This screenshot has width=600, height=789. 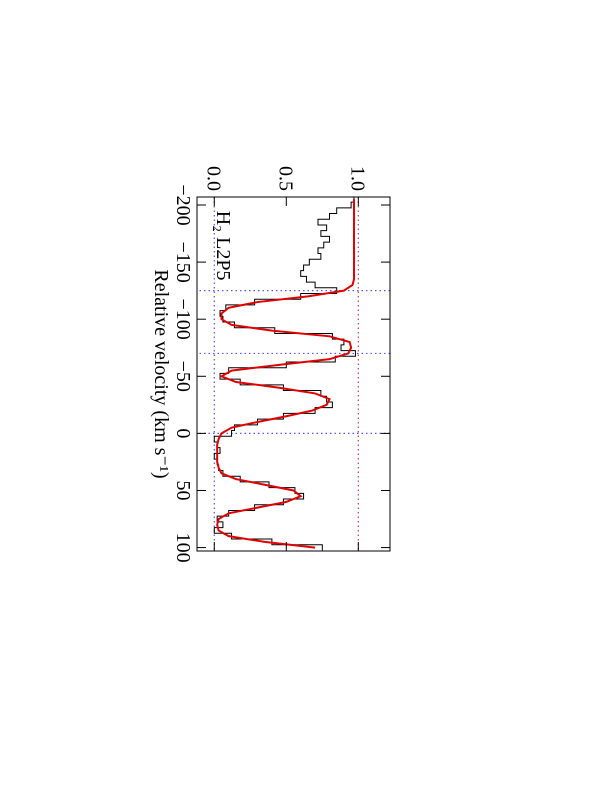 I want to click on x-tick-label: −100, so click(x=183, y=319).